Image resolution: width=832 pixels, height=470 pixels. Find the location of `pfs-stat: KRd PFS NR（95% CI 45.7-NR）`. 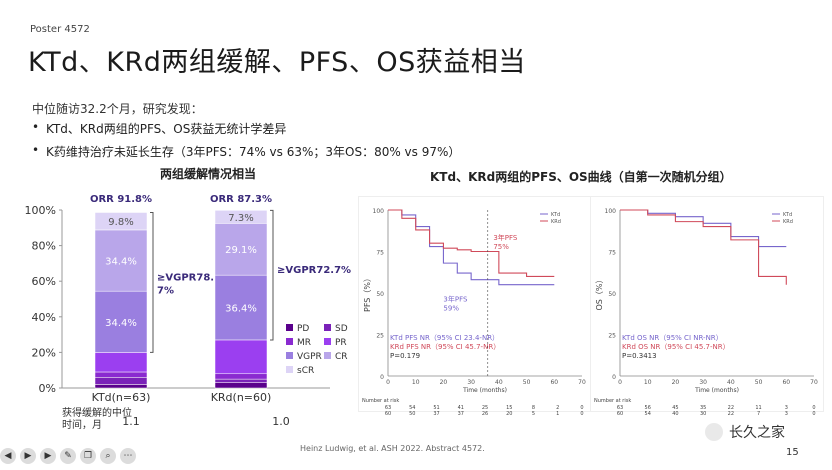

pfs-stat: KRd PFS NR（95% CI 45.7-NR） is located at coordinates (445, 347).